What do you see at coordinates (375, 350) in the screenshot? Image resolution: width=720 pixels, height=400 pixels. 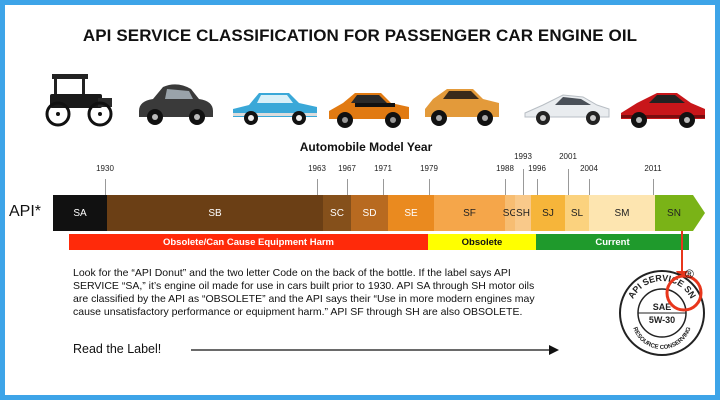 I see `long-arrow-icon` at bounding box center [375, 350].